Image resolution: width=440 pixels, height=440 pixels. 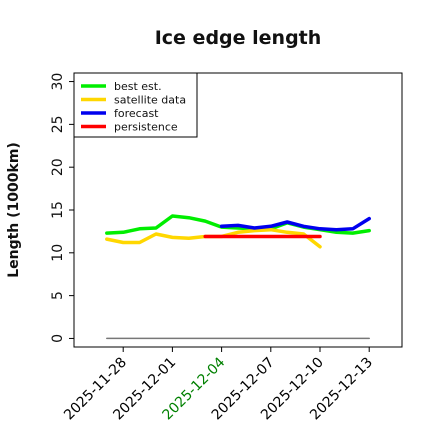 I want to click on y-tick-label: 15, so click(x=58, y=210).